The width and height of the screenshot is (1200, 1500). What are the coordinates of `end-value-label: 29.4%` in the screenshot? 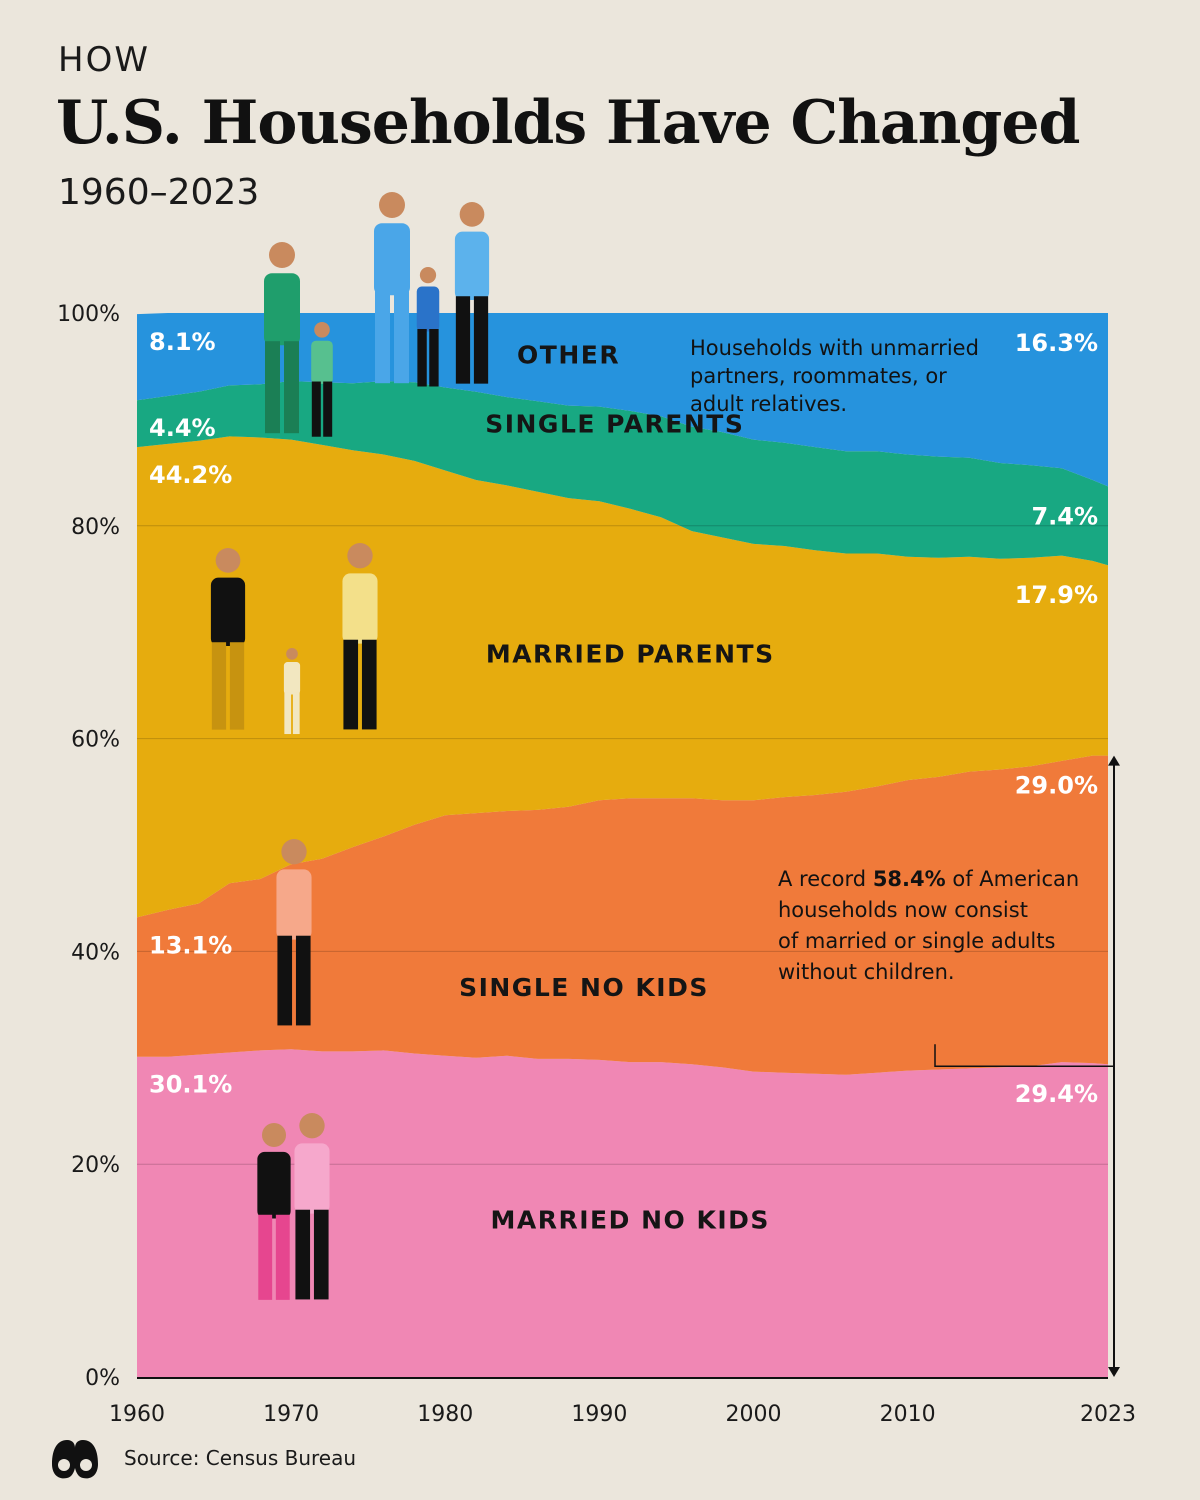 It's located at (1056, 1094).